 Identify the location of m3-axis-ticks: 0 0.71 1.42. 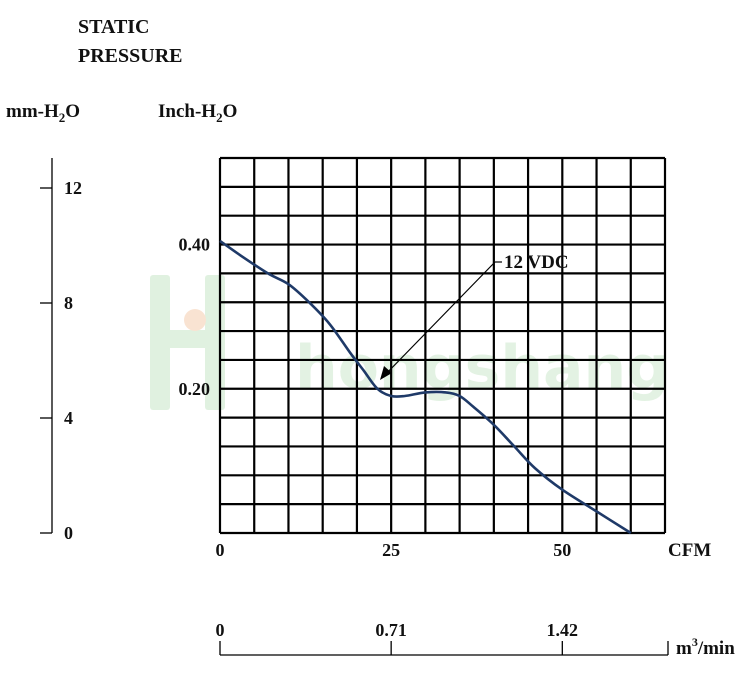
(442, 637).